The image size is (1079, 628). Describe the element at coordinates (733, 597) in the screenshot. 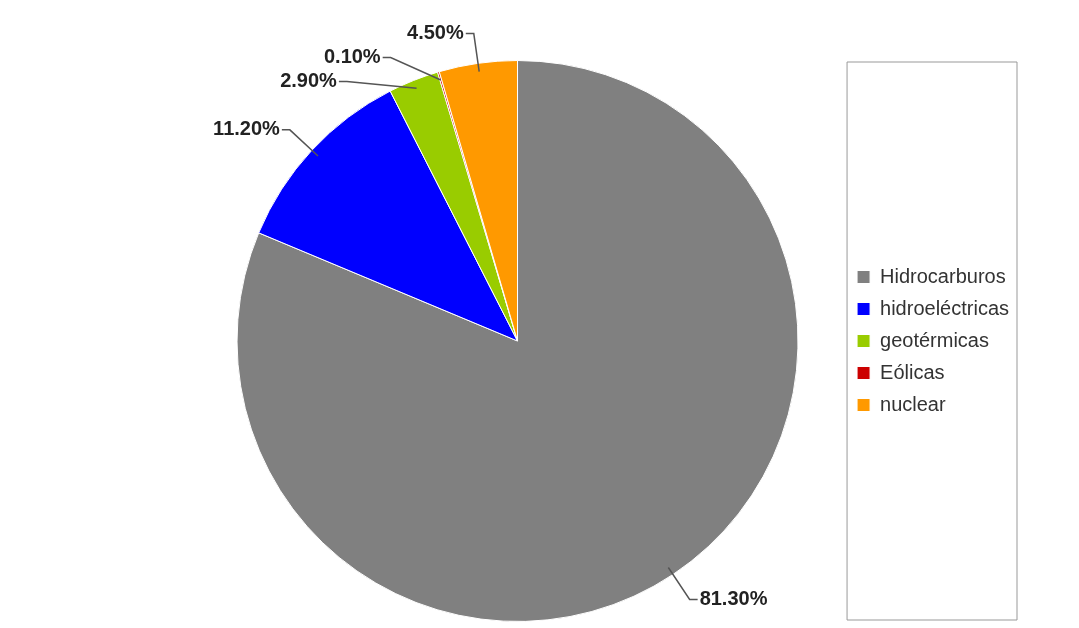

I see `data-label: 81.30%` at that location.